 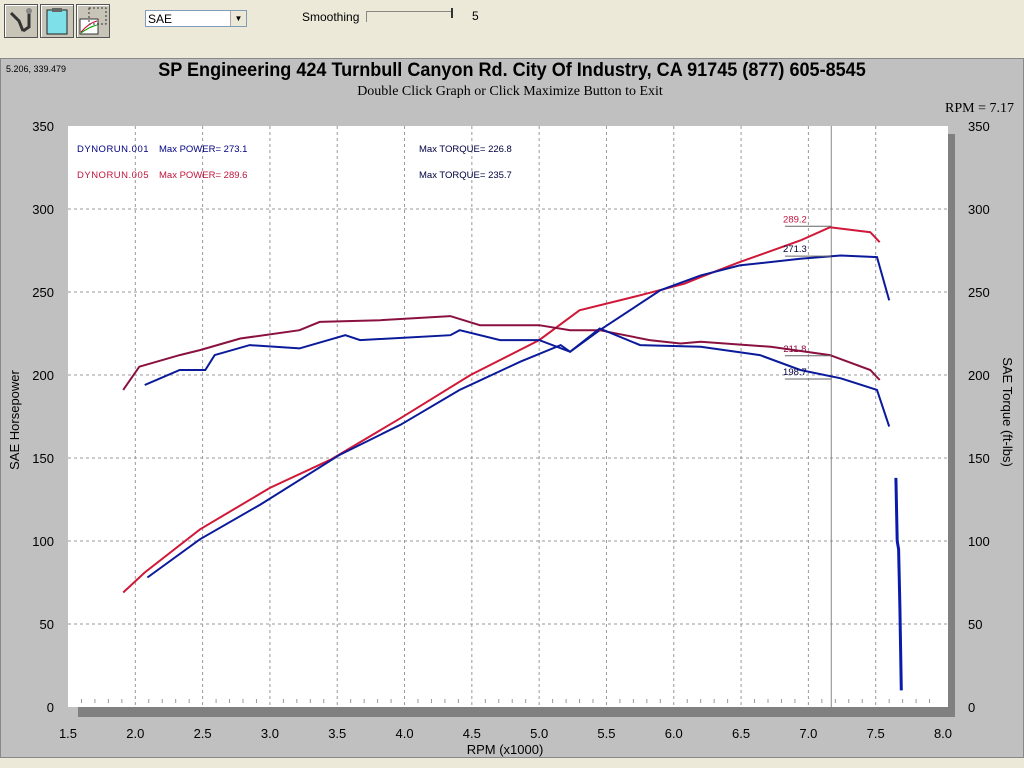 I want to click on legend-max-torque: Max TORQUE= 235.7, so click(x=465, y=175).